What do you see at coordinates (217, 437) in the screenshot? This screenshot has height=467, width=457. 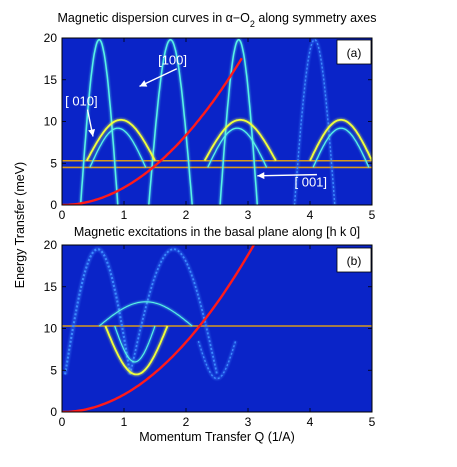 I see `x-axis-label: Momentum Transfer Q (1/A)` at bounding box center [217, 437].